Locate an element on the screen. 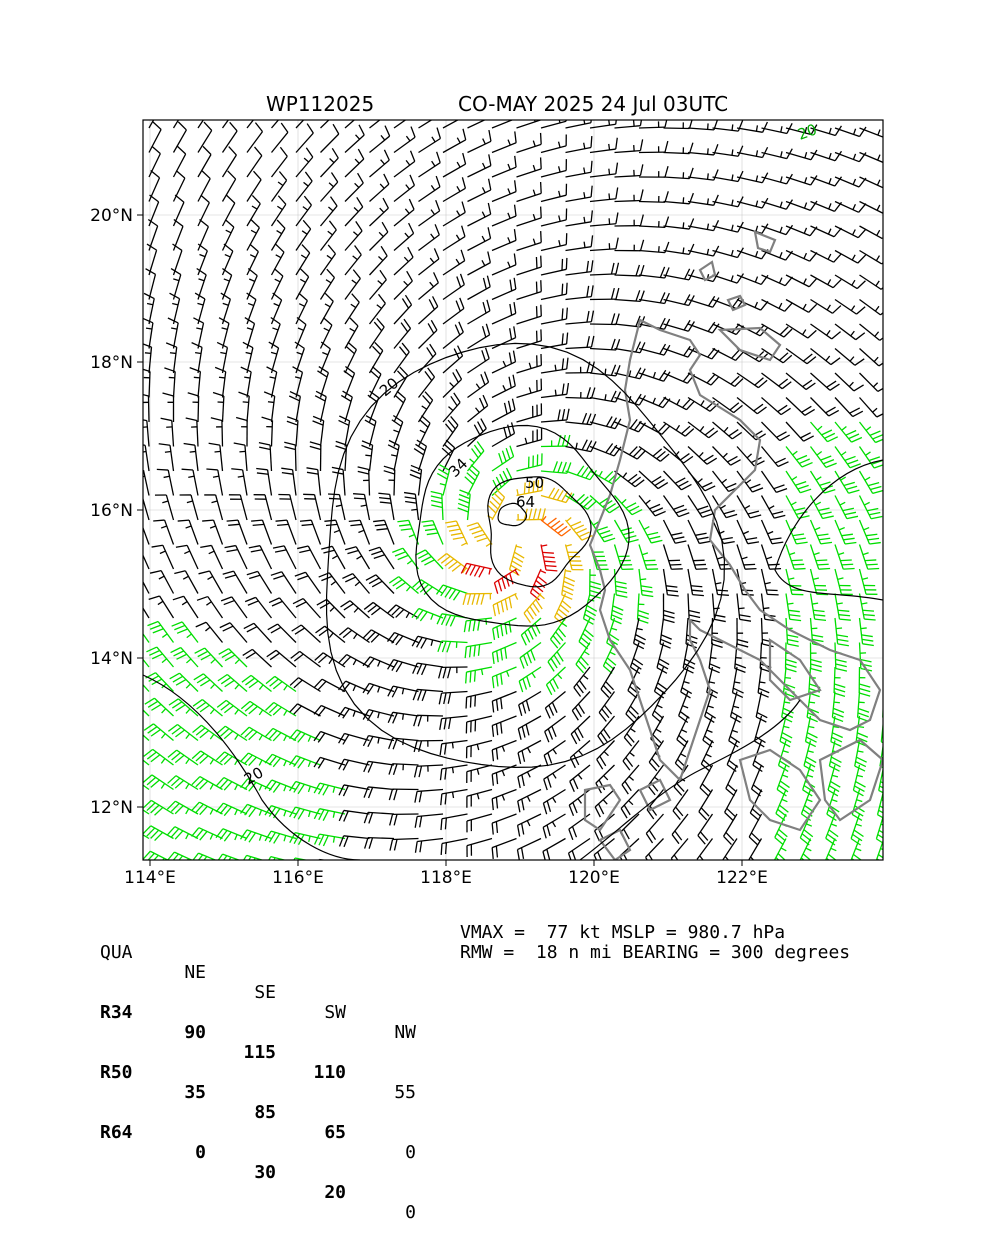 The height and width of the screenshot is (1243, 1000). contour-label-20-ne: 20 is located at coordinates (807, 131).